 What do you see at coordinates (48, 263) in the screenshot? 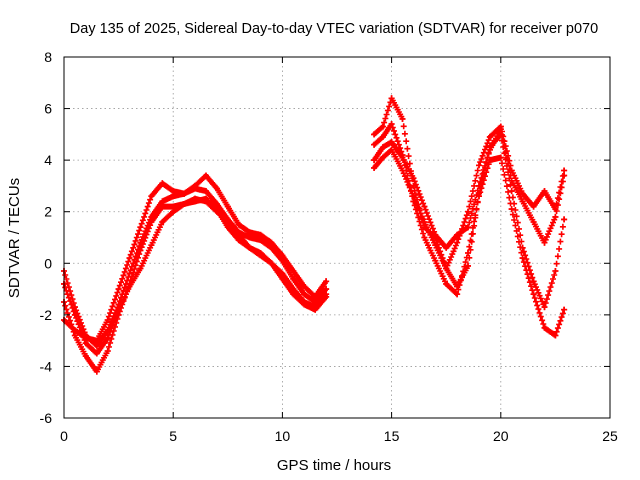
I see `y-tick-label: 0` at bounding box center [48, 263].